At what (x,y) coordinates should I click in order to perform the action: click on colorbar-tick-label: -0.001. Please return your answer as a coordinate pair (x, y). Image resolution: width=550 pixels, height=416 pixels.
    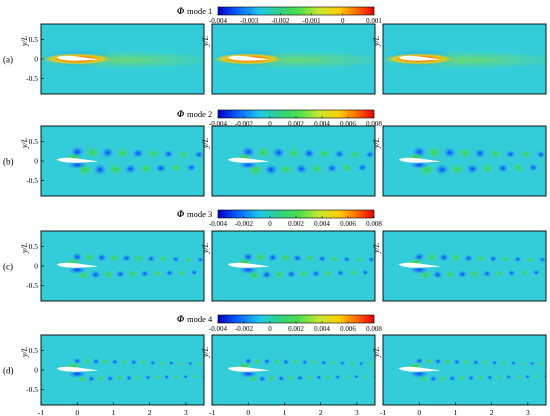
    Looking at the image, I should click on (312, 21).